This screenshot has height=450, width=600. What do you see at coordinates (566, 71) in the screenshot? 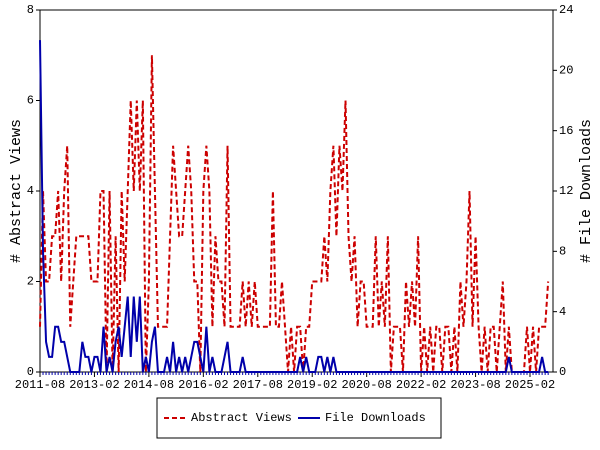
I see `y2-tick-label: 20` at bounding box center [566, 71].